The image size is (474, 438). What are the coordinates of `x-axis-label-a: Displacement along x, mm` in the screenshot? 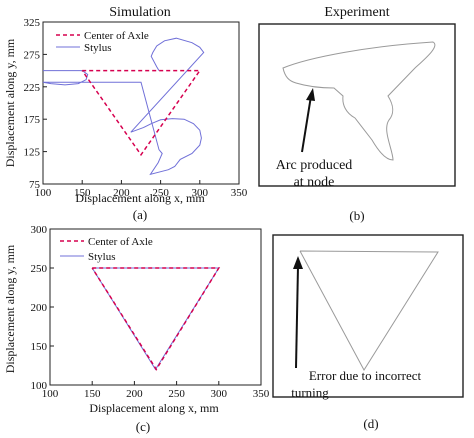 It's located at (140, 198).